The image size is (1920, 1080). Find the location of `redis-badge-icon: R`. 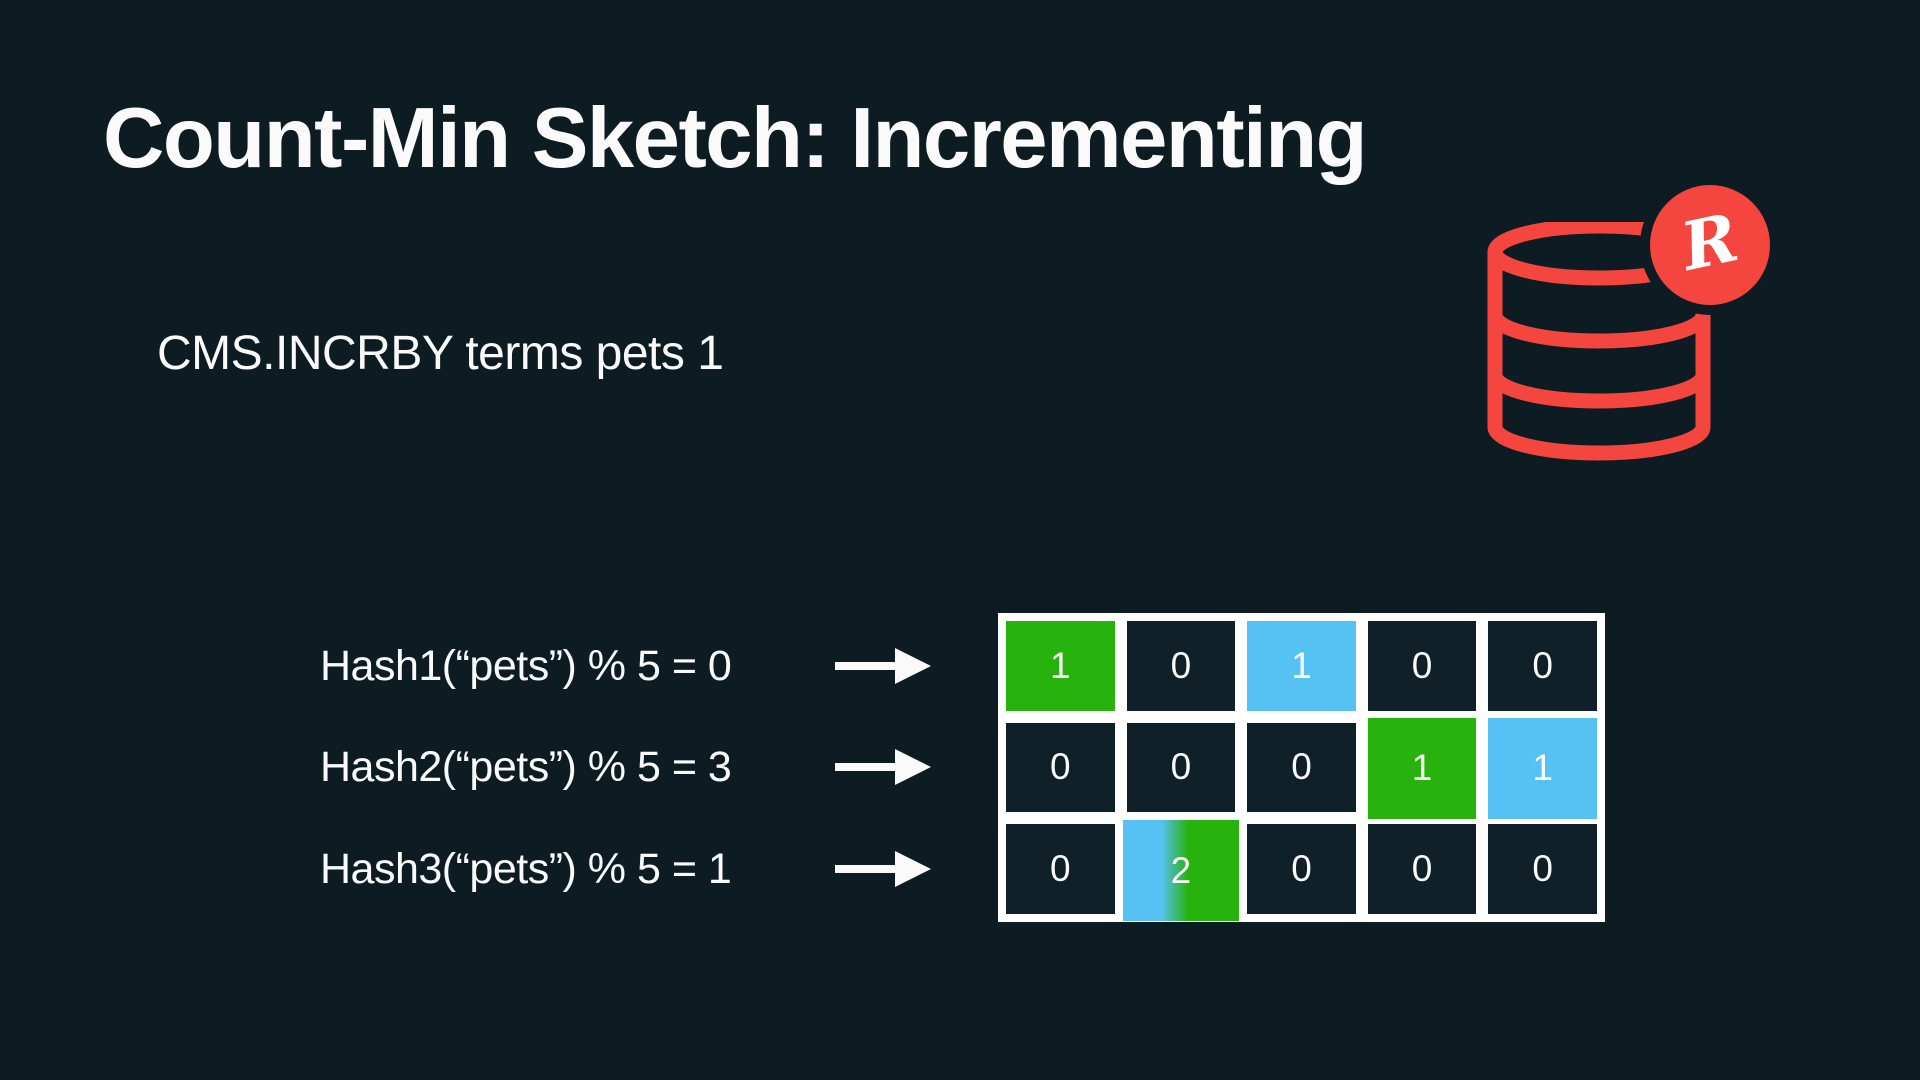

redis-badge-icon: R is located at coordinates (1710, 245).